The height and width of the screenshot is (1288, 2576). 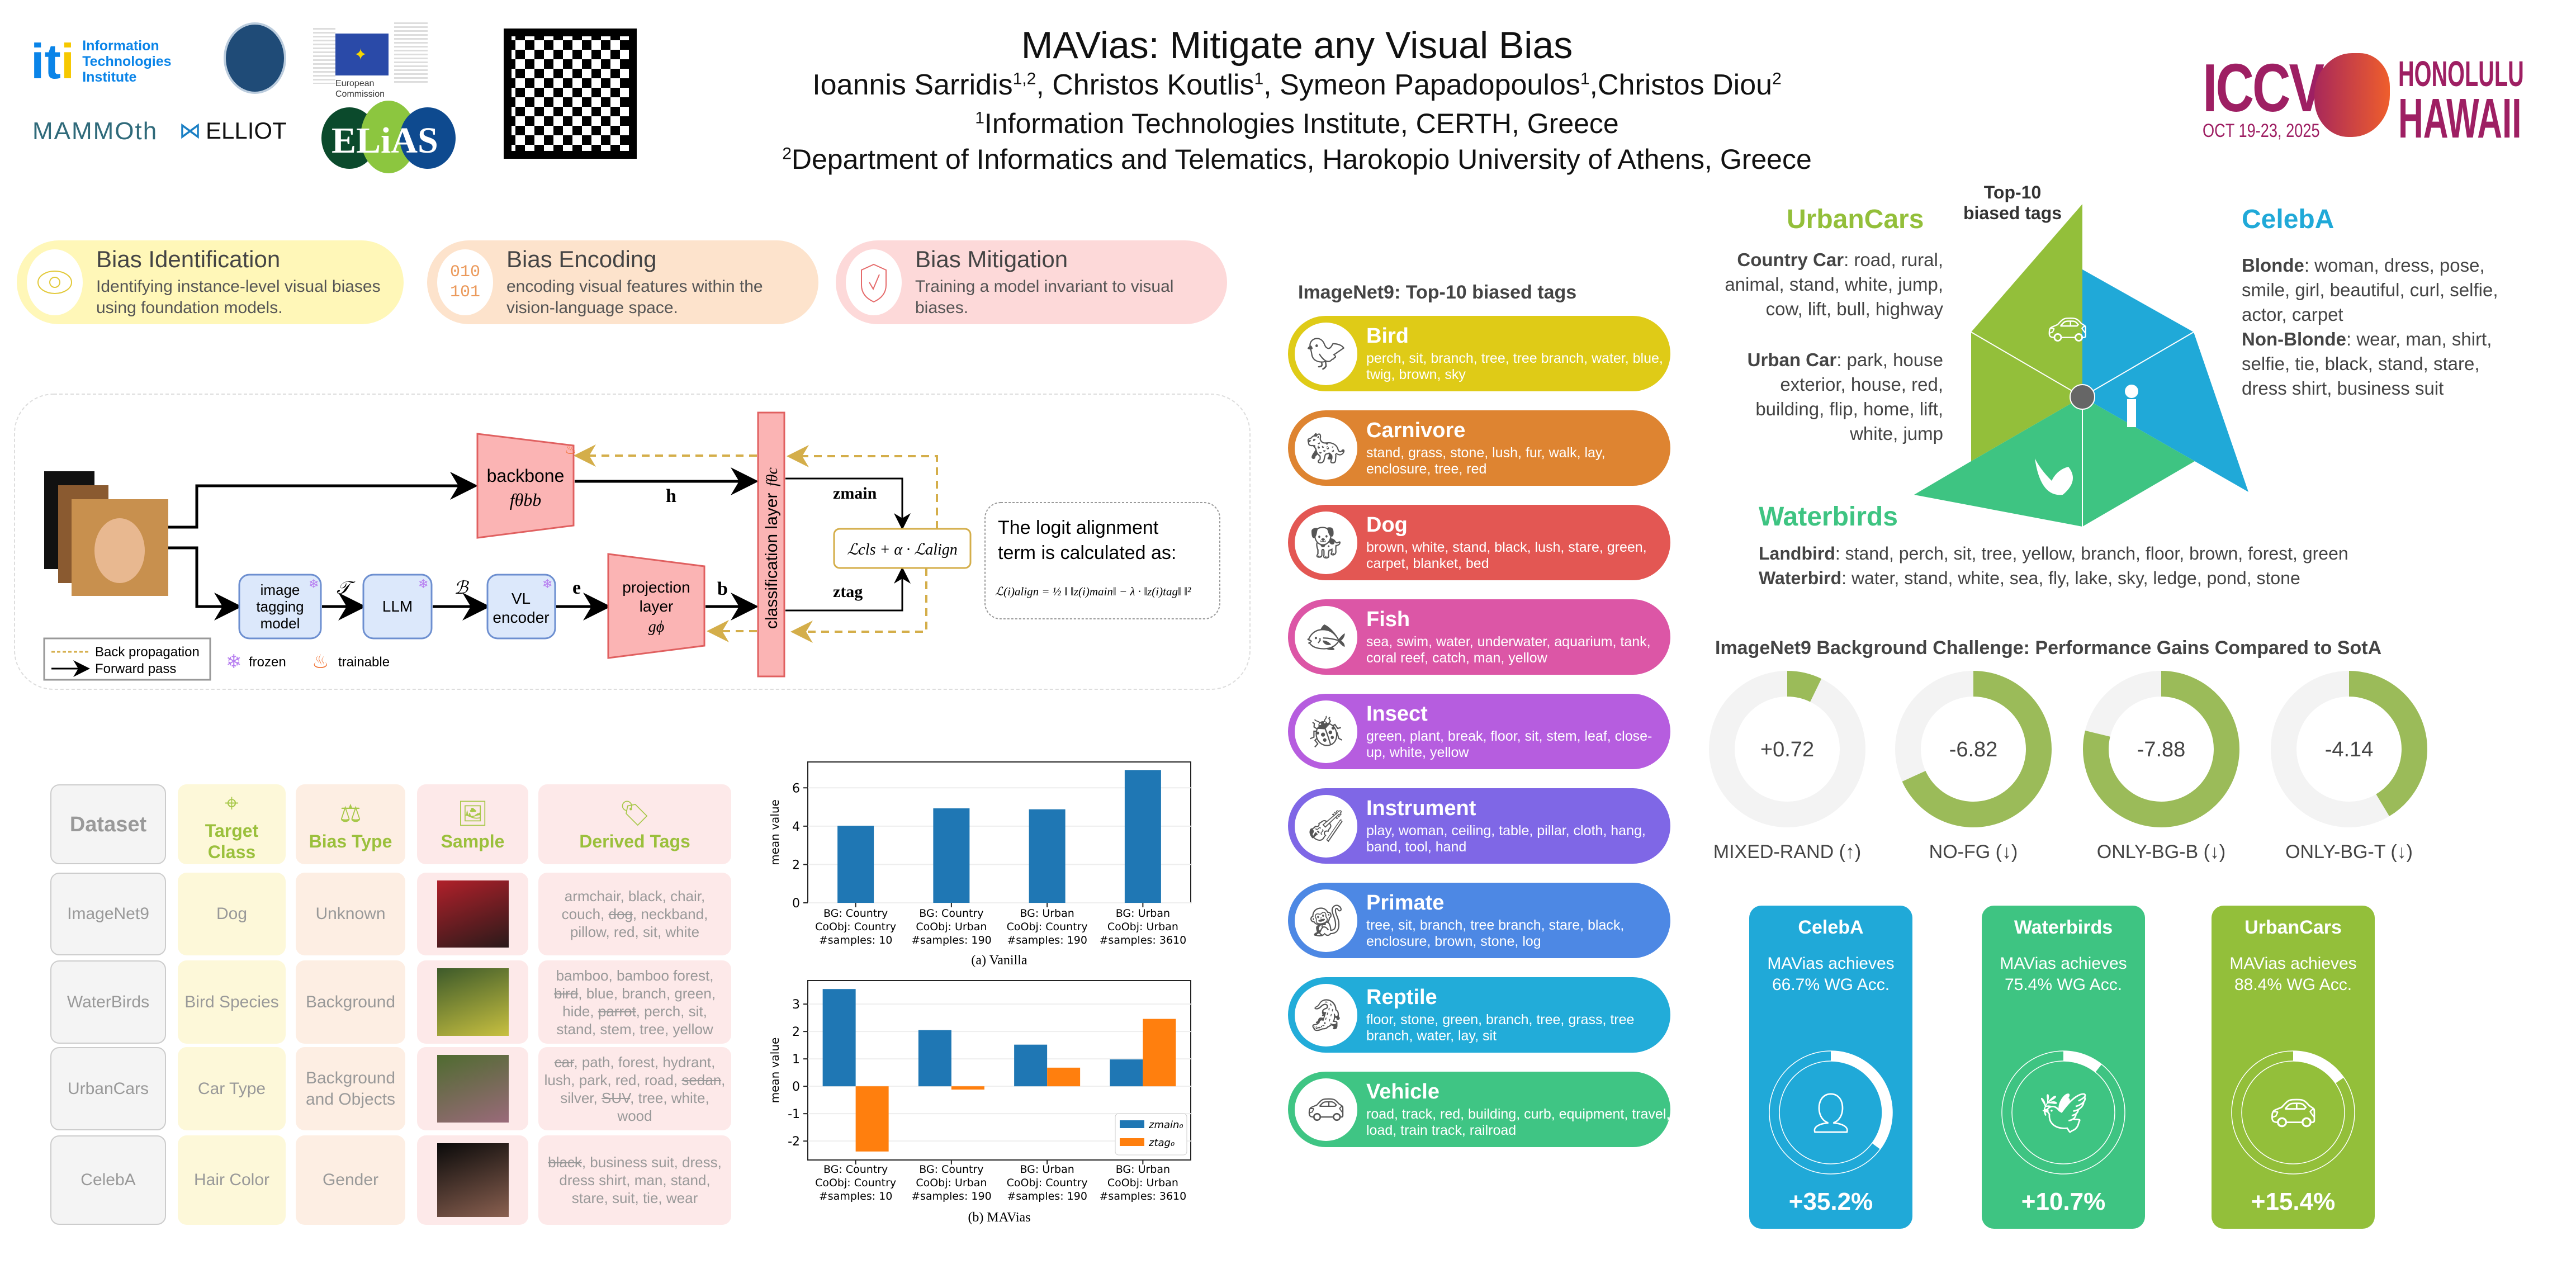 I want to click on tag: bamboo forest, so click(x=663, y=975).